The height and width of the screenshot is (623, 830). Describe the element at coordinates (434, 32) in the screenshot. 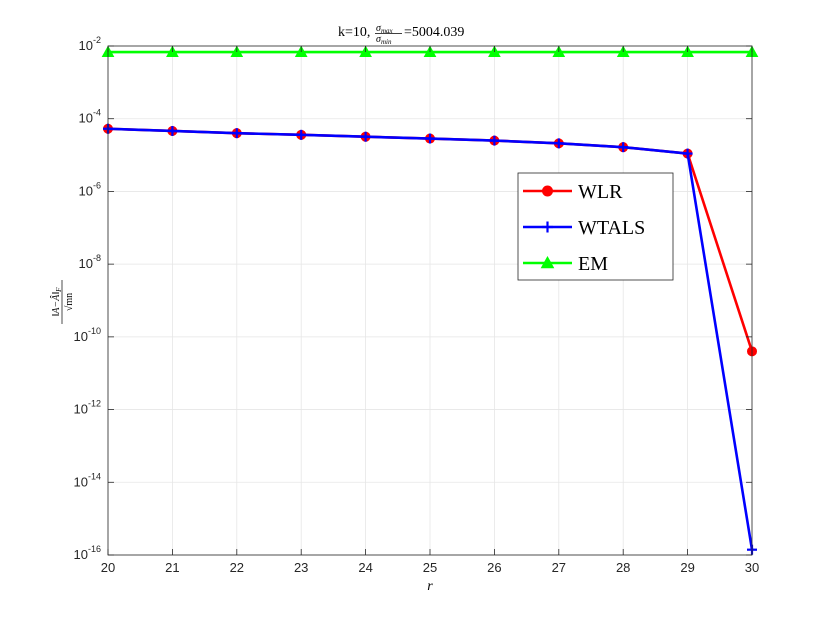

I see `title-value: =5004.039` at that location.